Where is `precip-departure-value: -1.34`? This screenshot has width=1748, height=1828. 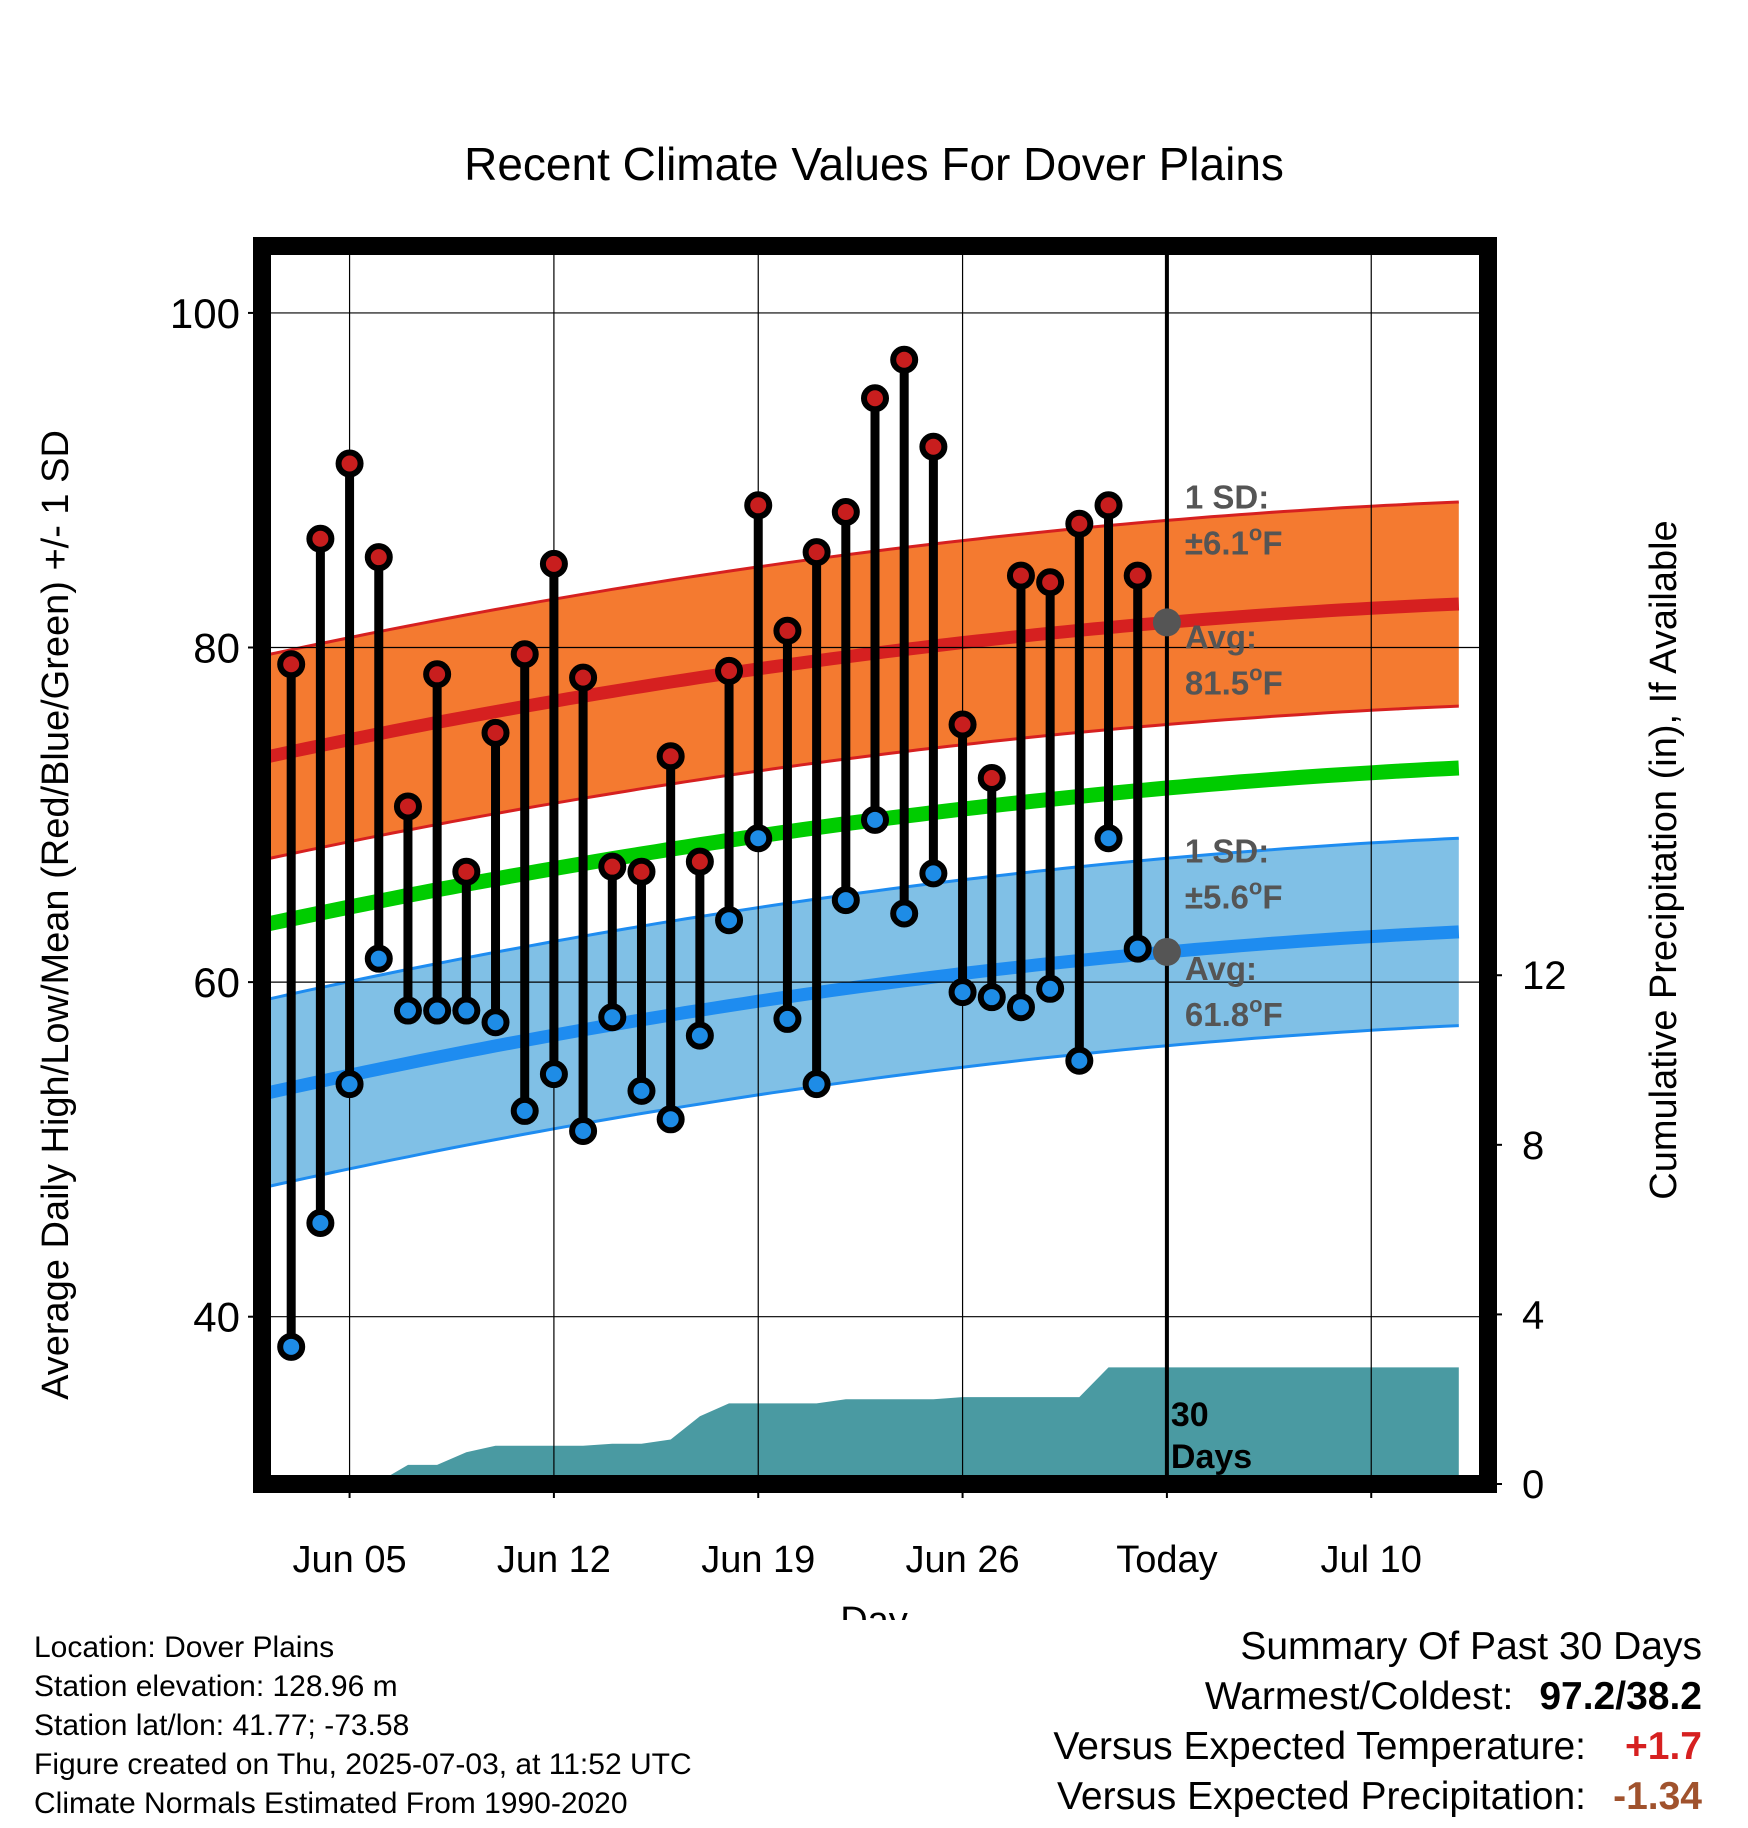 precip-departure-value: -1.34 is located at coordinates (1657, 1796).